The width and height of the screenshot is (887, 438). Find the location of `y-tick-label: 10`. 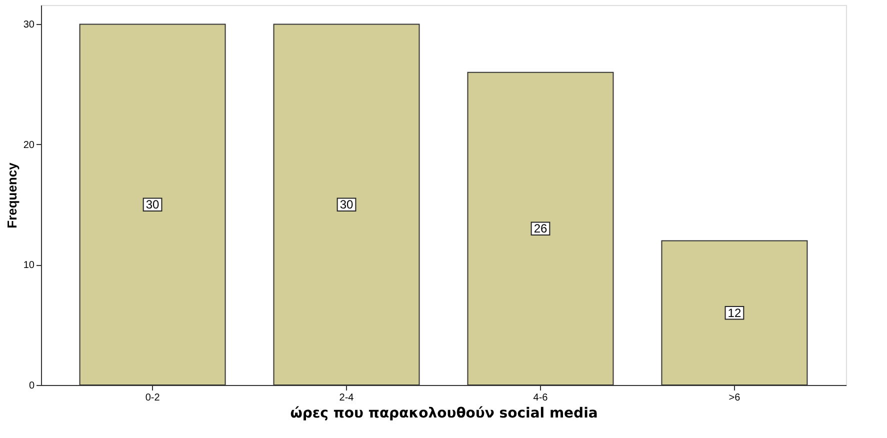

y-tick-label: 10 is located at coordinates (29, 266).